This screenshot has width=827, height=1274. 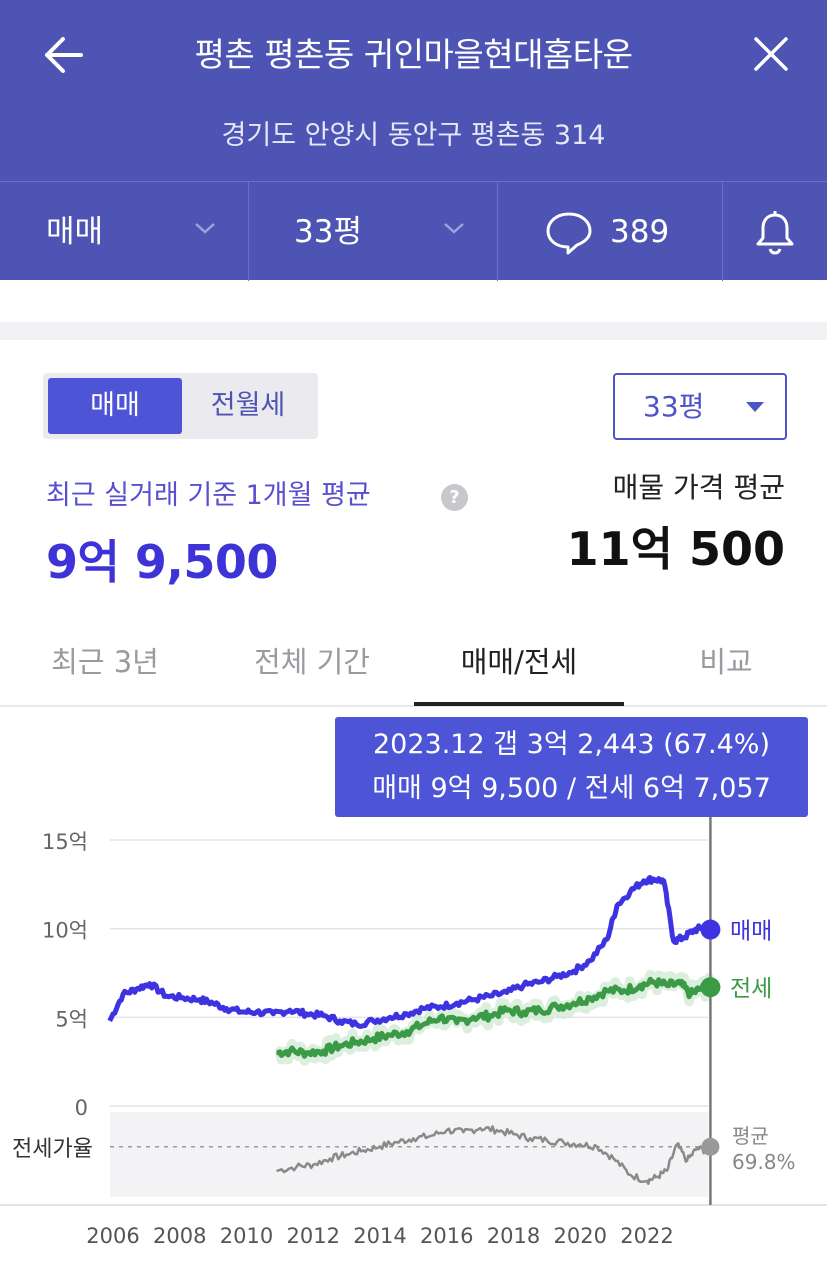 What do you see at coordinates (764, 1162) in the screenshot?
I see `ratio-average-value: 69.8%` at bounding box center [764, 1162].